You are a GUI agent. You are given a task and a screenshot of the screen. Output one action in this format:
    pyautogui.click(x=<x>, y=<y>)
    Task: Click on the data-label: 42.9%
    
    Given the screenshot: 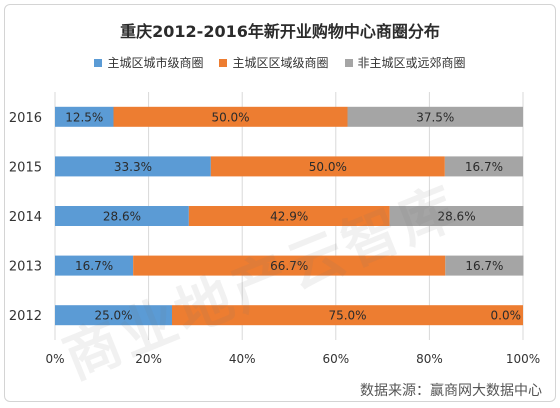 What is the action you would take?
    pyautogui.click(x=289, y=217)
    